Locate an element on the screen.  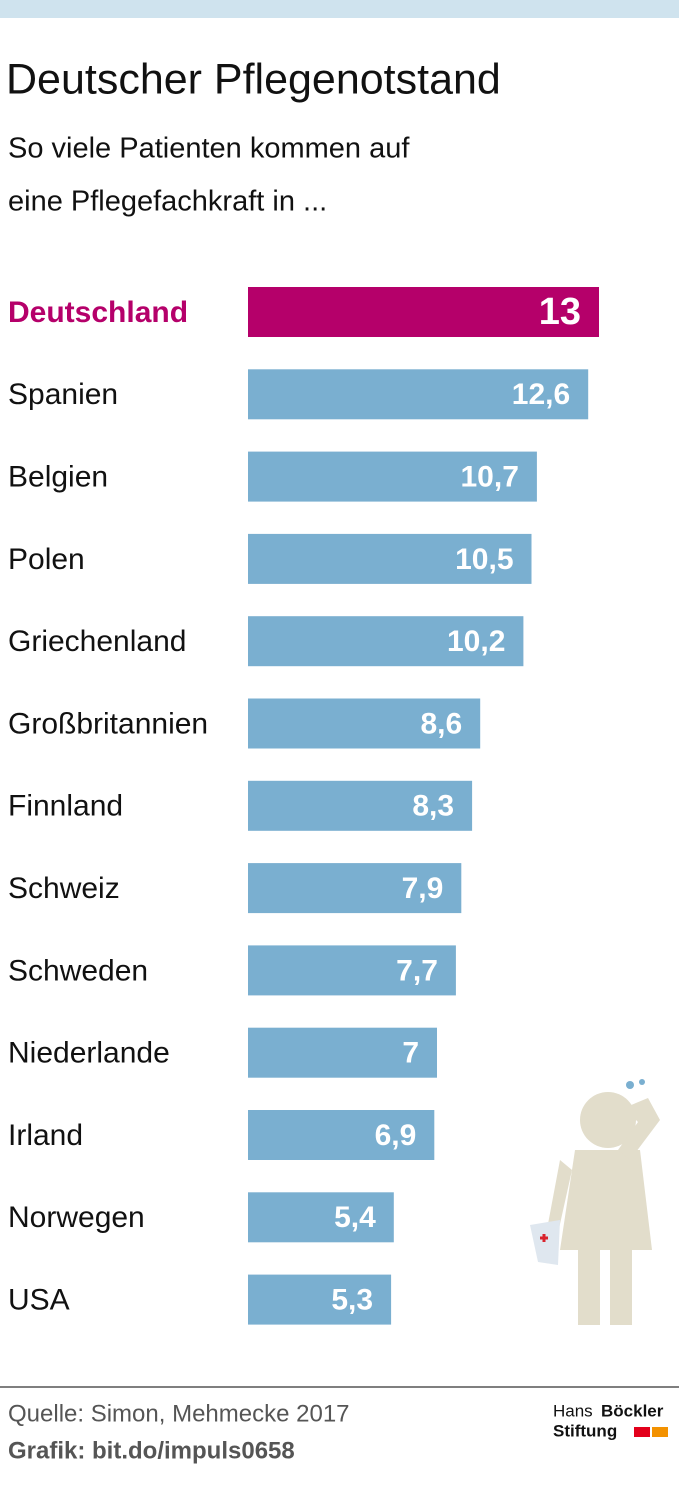
category-label: Belgien is located at coordinates (58, 477).